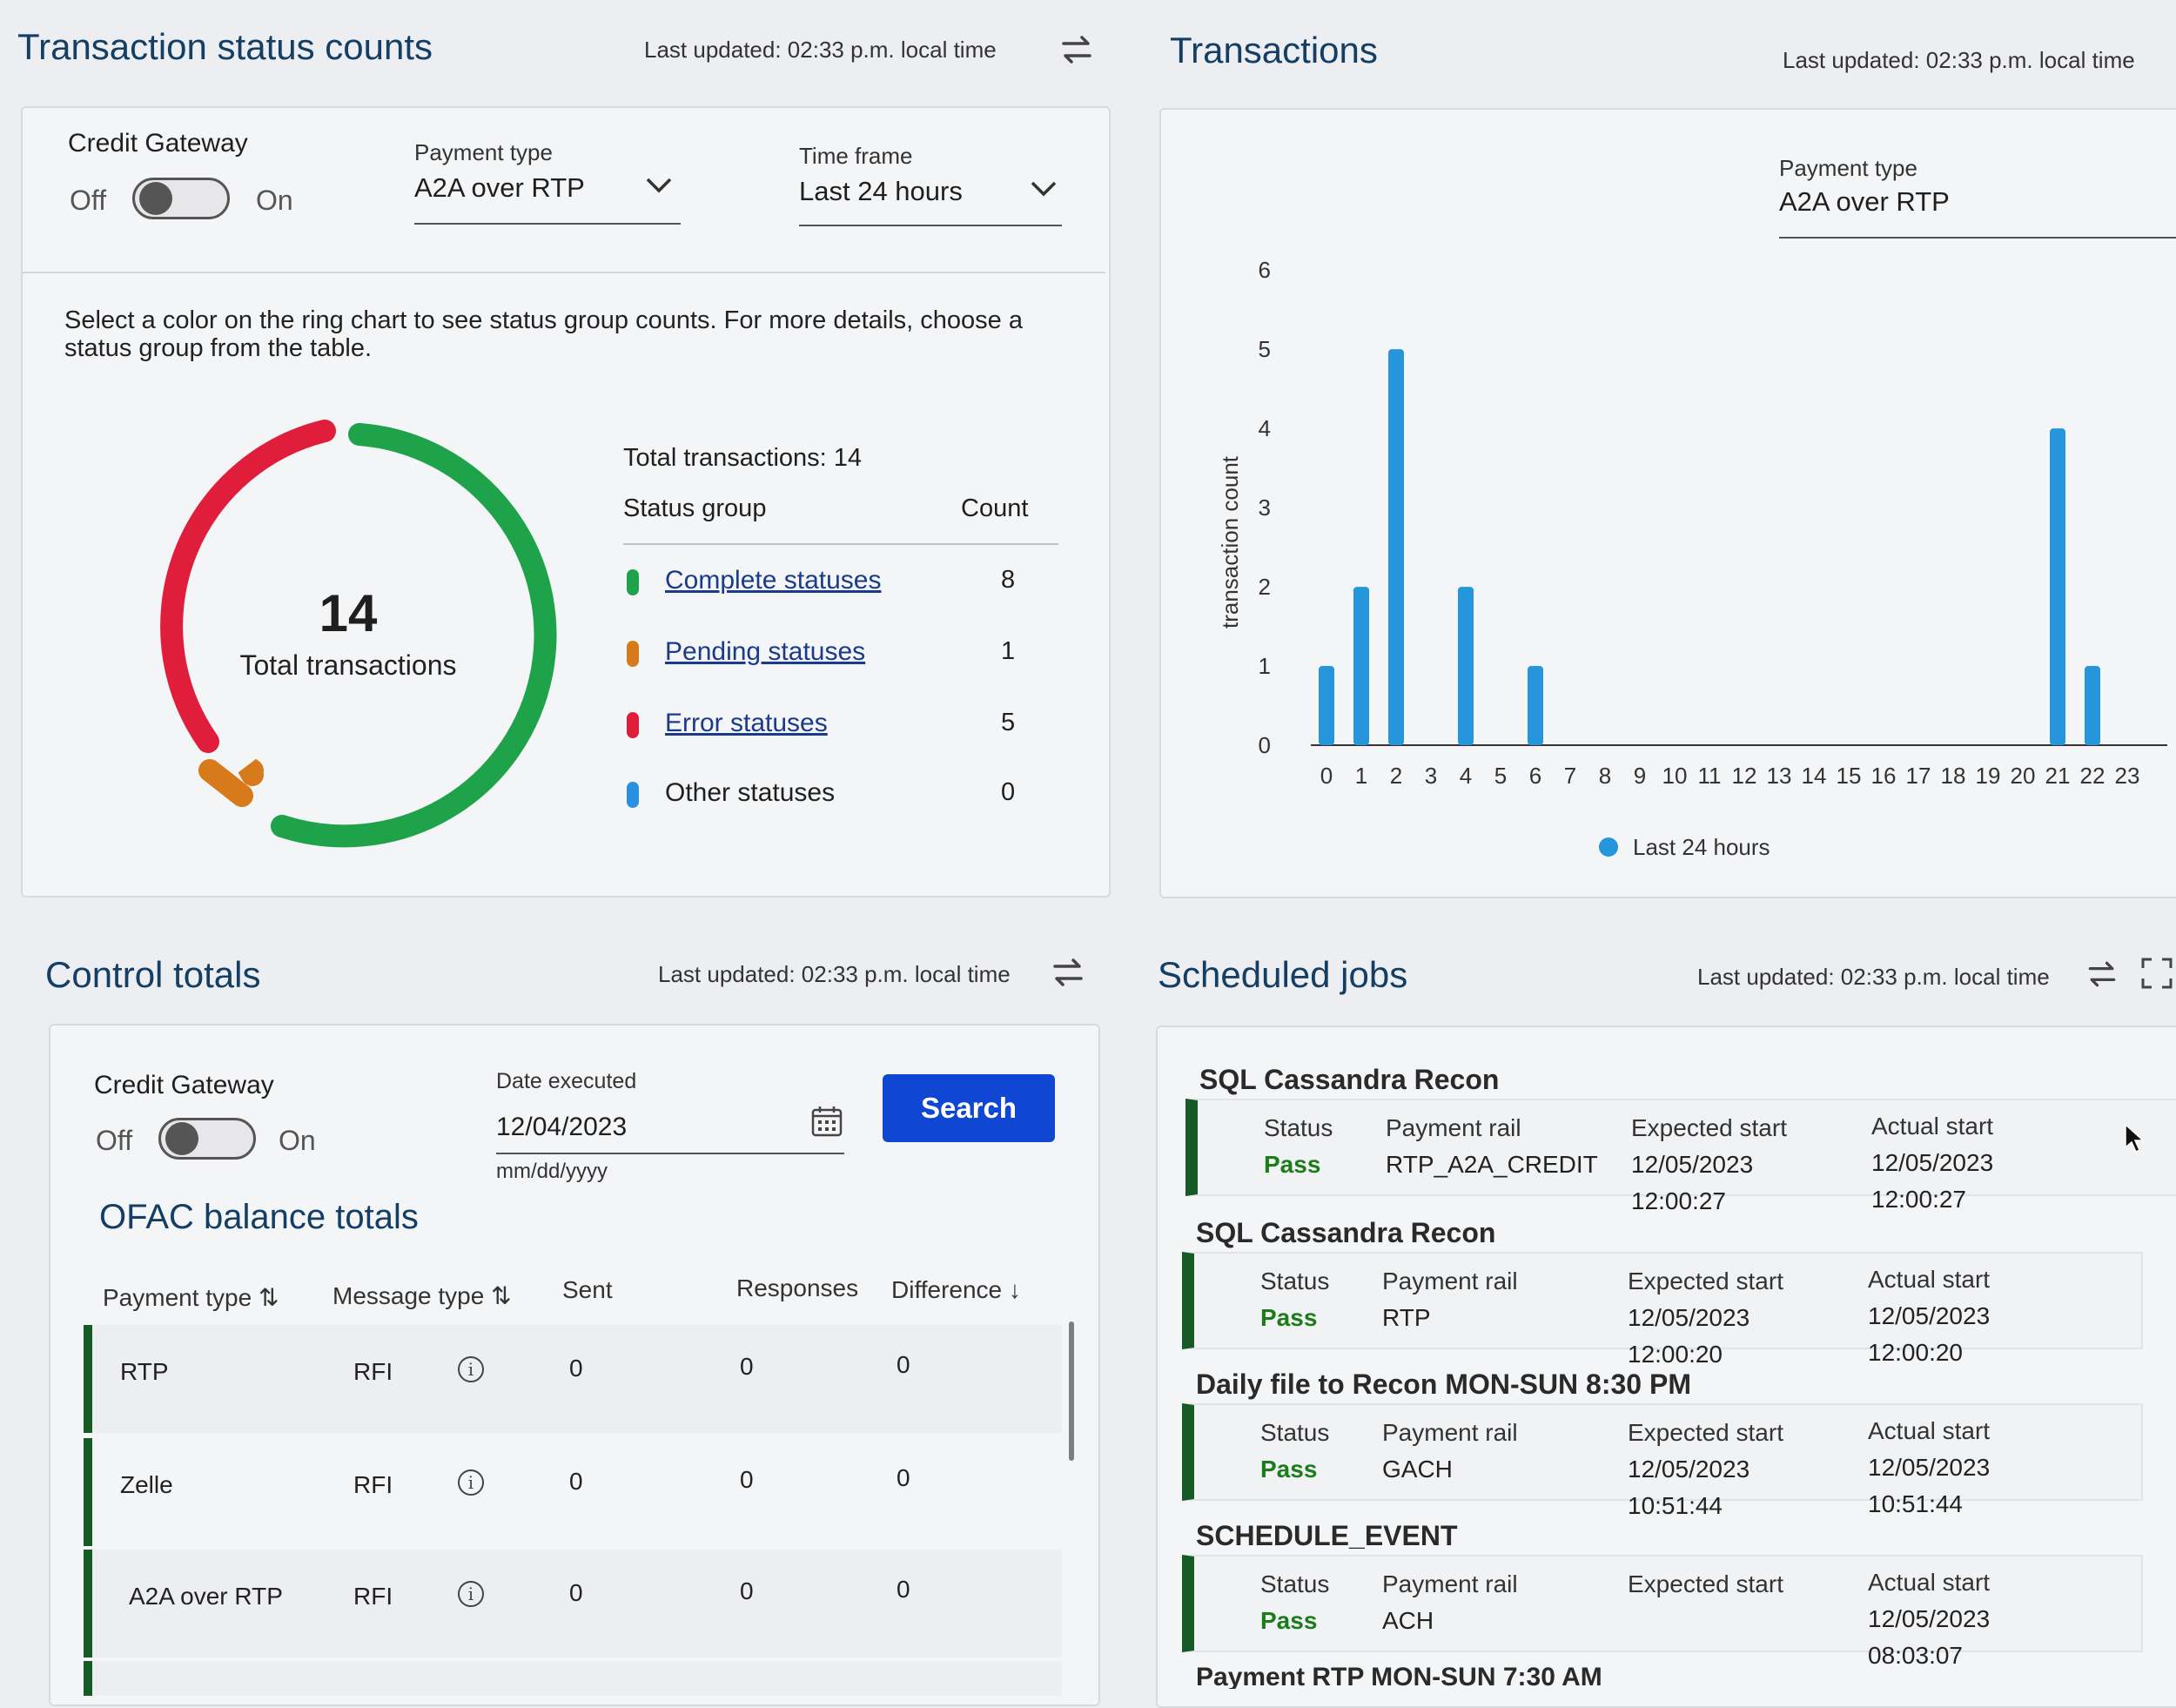  What do you see at coordinates (1919, 1199) in the screenshot?
I see `job-actual-time: 12:00:27` at bounding box center [1919, 1199].